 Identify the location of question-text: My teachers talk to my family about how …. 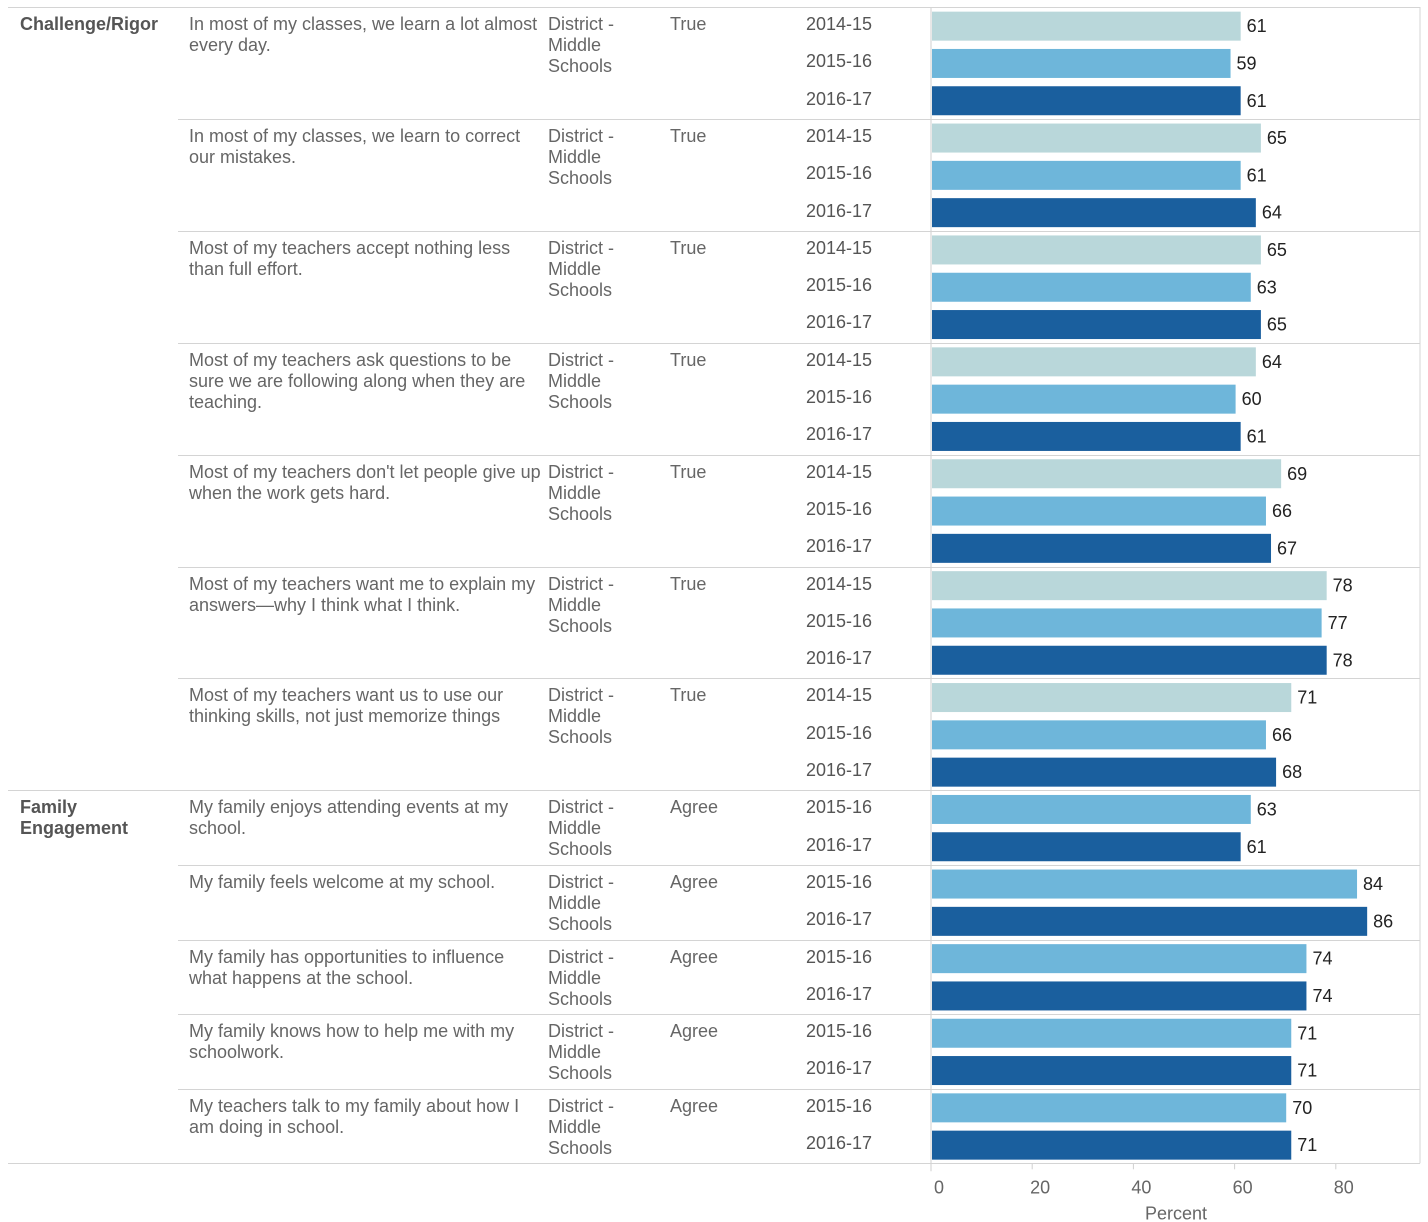
(354, 1116).